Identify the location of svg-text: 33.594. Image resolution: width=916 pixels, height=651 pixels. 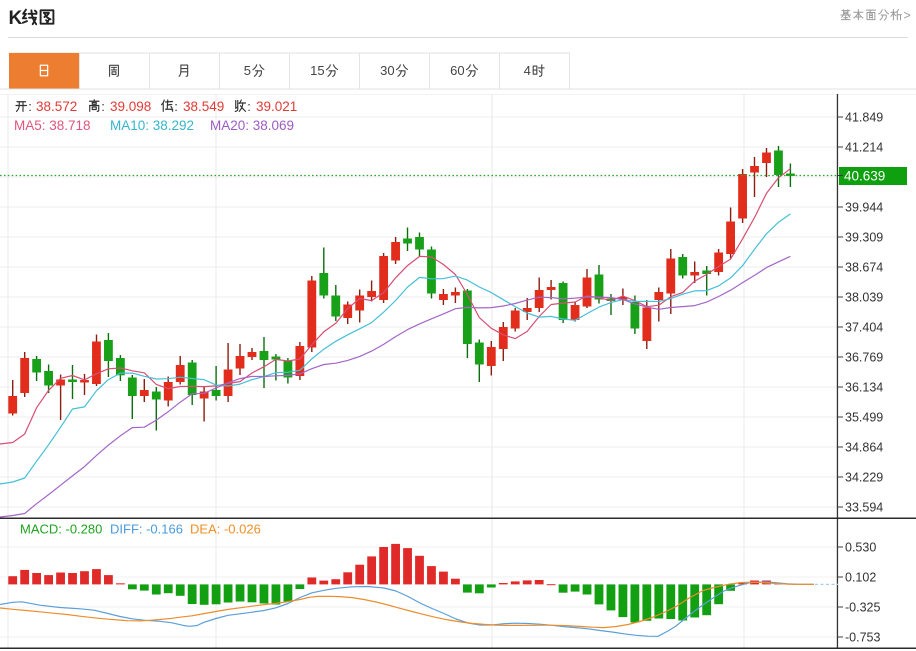
(864, 508).